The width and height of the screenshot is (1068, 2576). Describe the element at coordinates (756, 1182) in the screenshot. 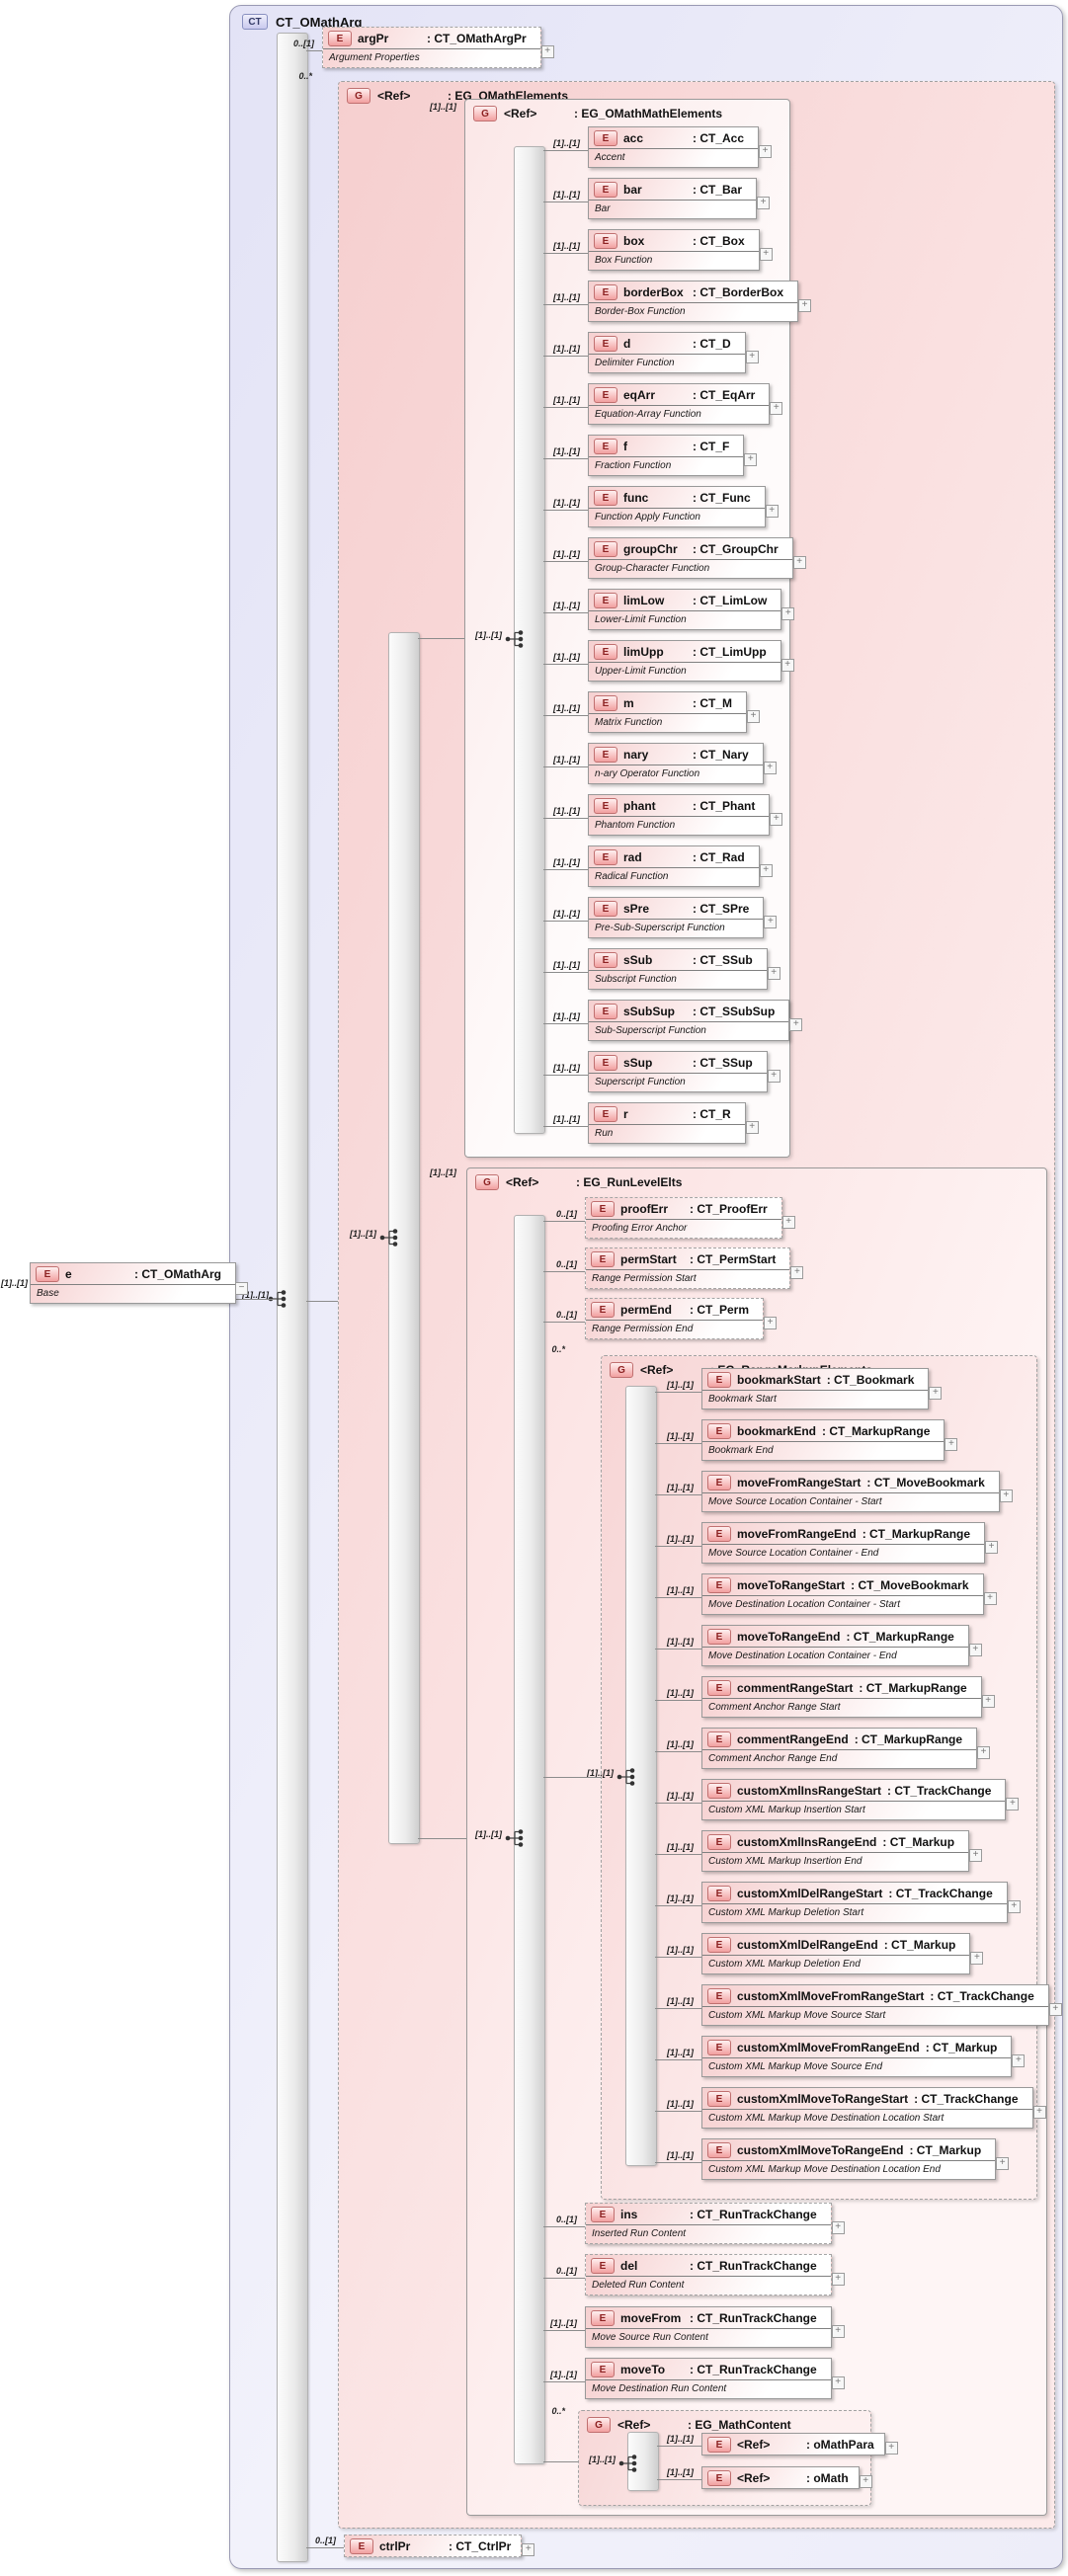

I see `group-ref-title-EG_RunLevelElts: G <Ref> : EG_RunLevelElts` at that location.